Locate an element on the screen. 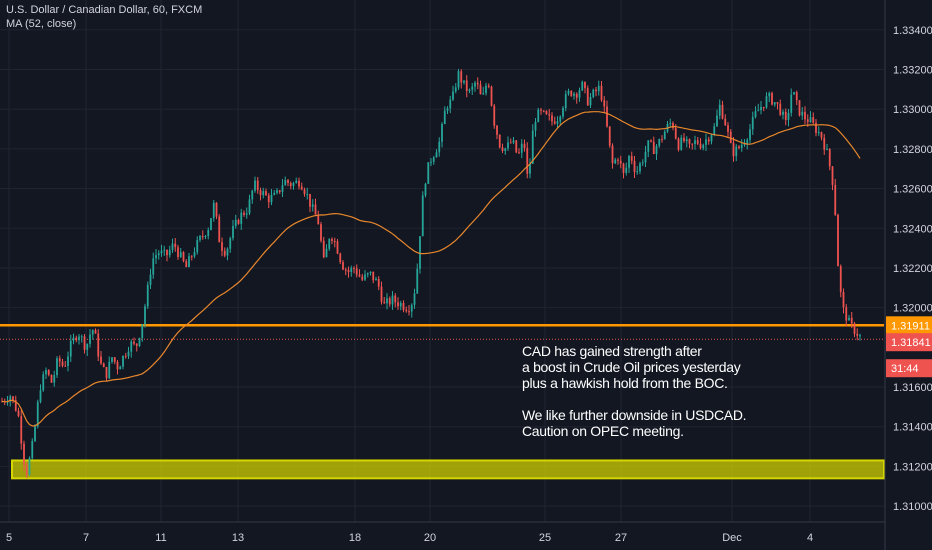 Image resolution: width=932 pixels, height=550 pixels. y-tick-label: 1.32800 is located at coordinates (912, 150).